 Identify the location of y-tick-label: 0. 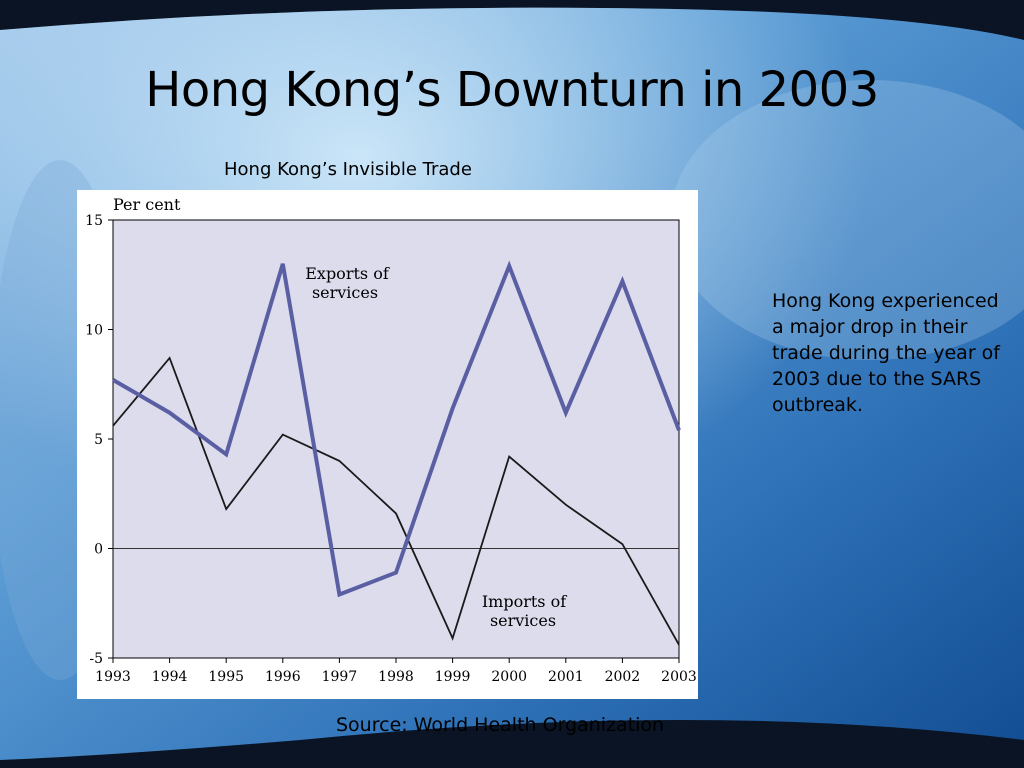
(98, 550).